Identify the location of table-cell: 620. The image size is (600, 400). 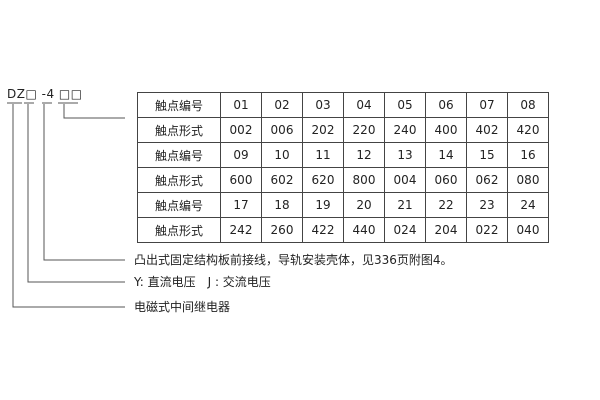
(323, 180).